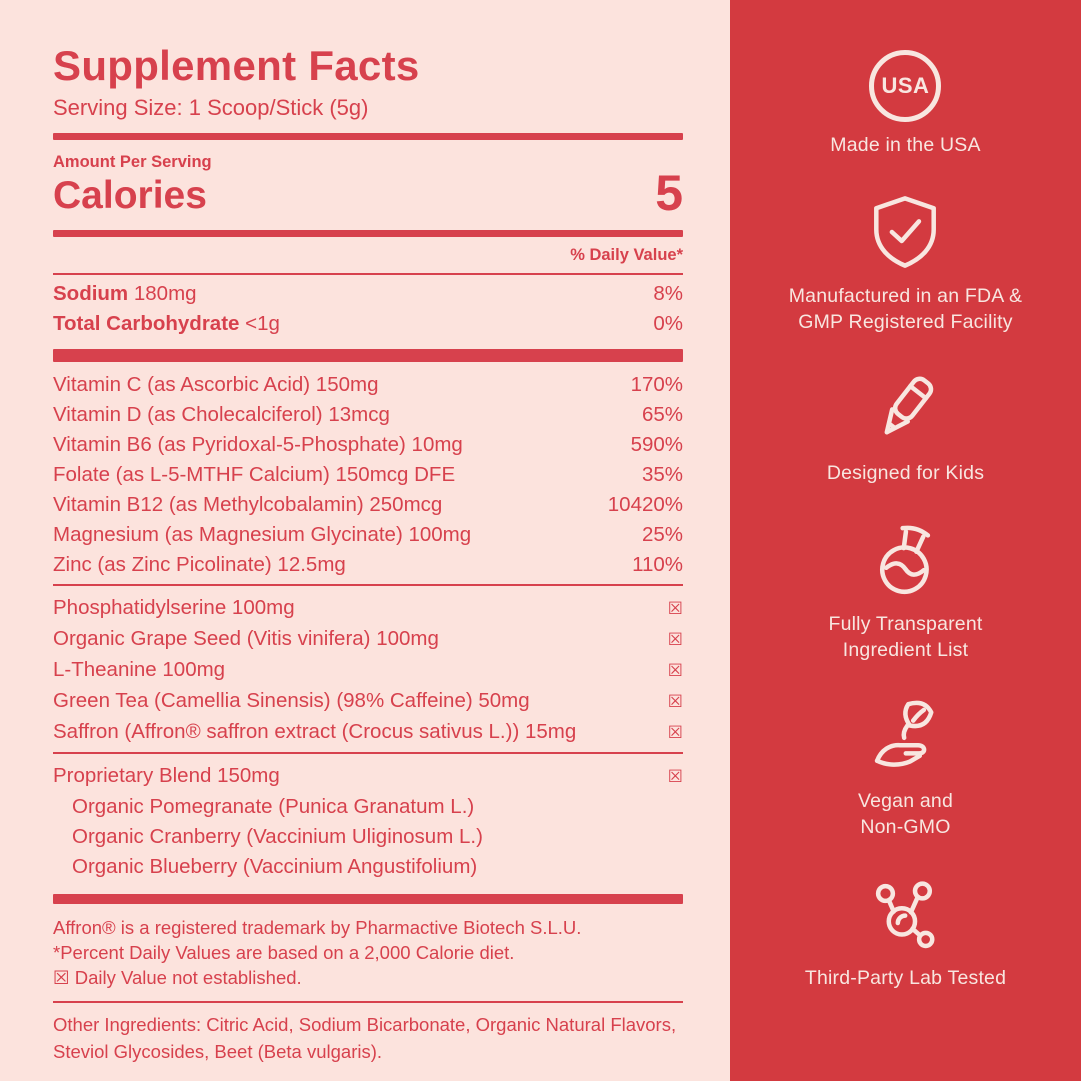 The height and width of the screenshot is (1081, 1081). I want to click on molecule-icon, so click(904, 915).